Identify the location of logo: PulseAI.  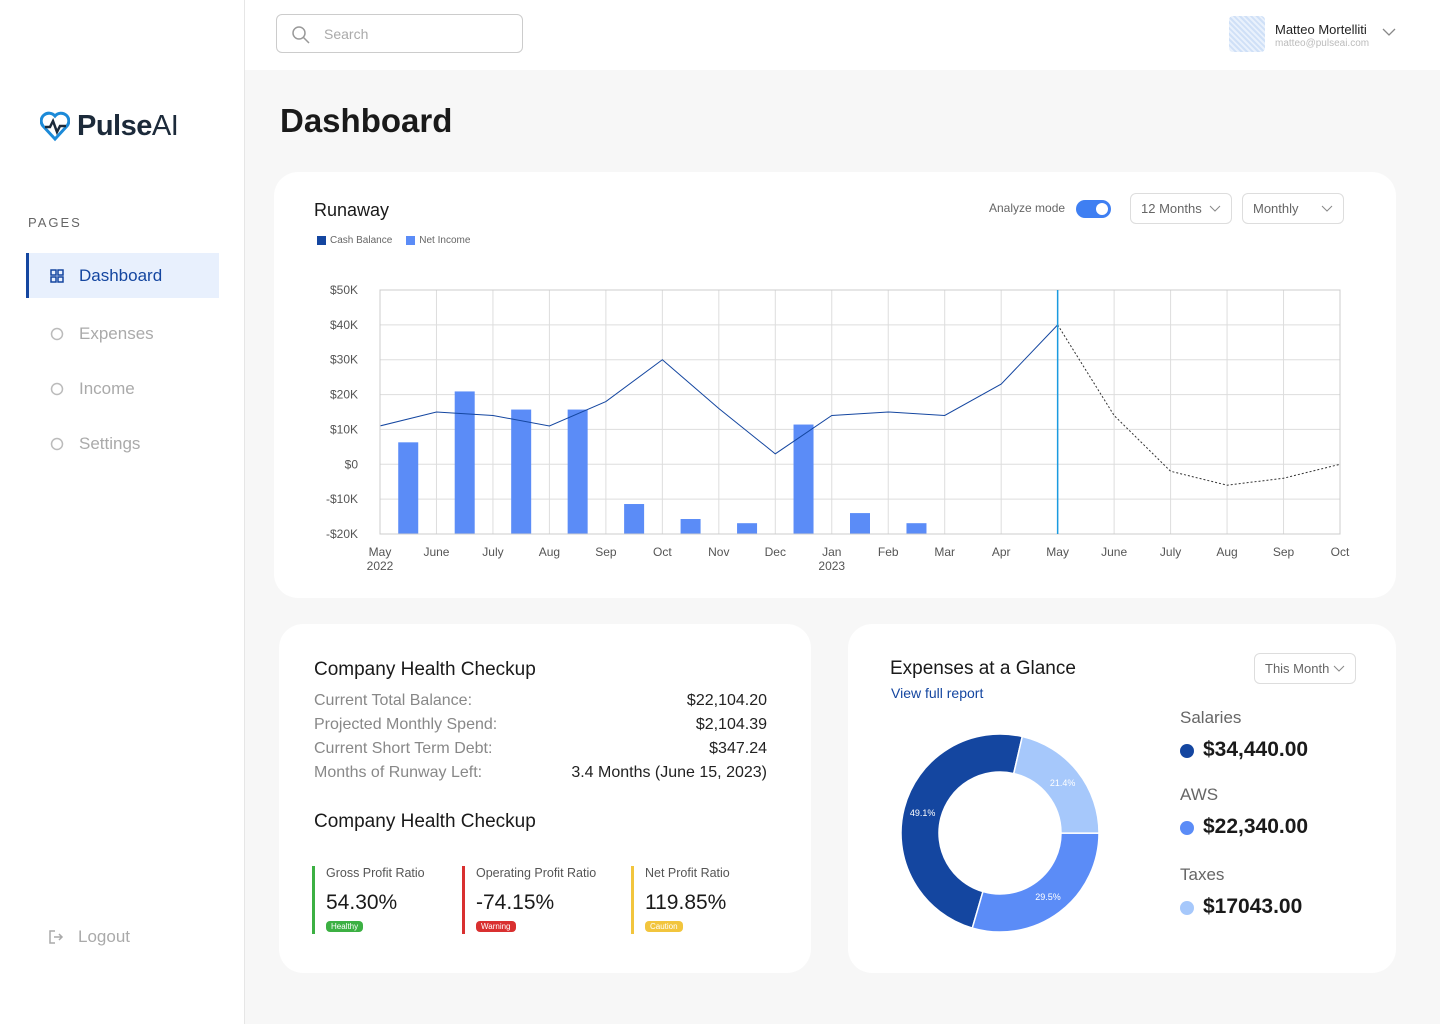
(128, 126).